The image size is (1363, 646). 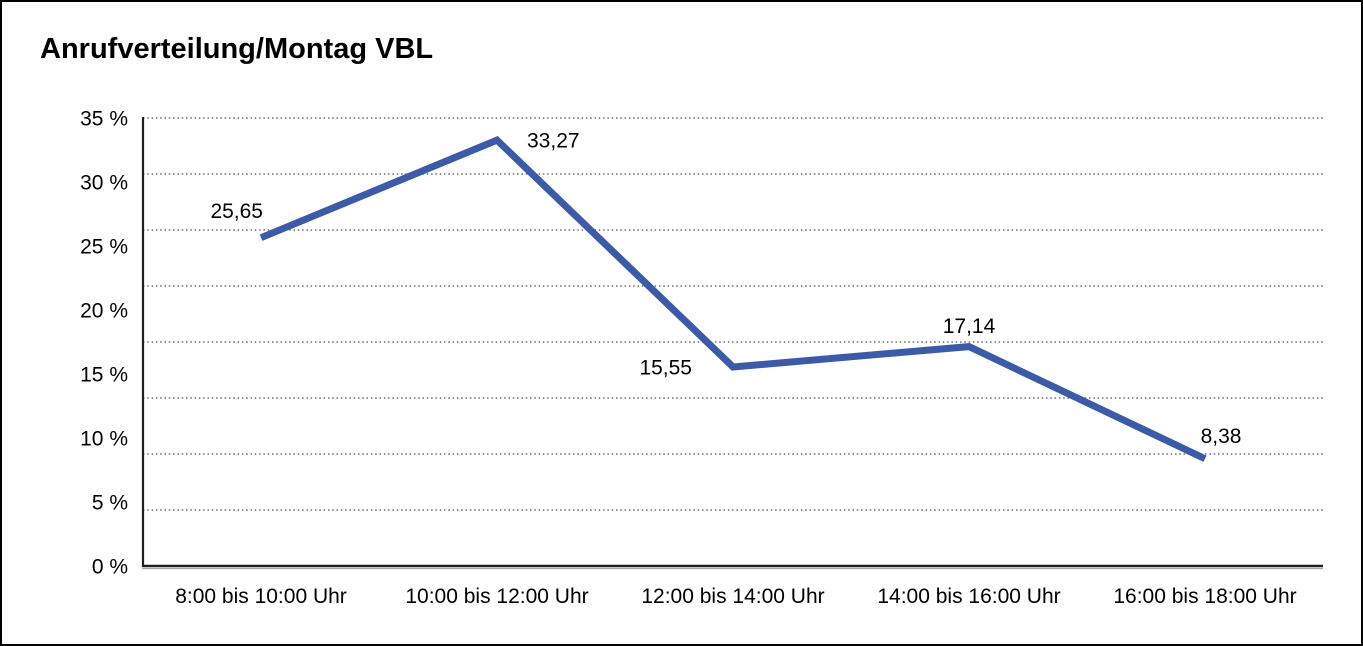 I want to click on y-tick-label: 0 %, so click(x=110, y=566).